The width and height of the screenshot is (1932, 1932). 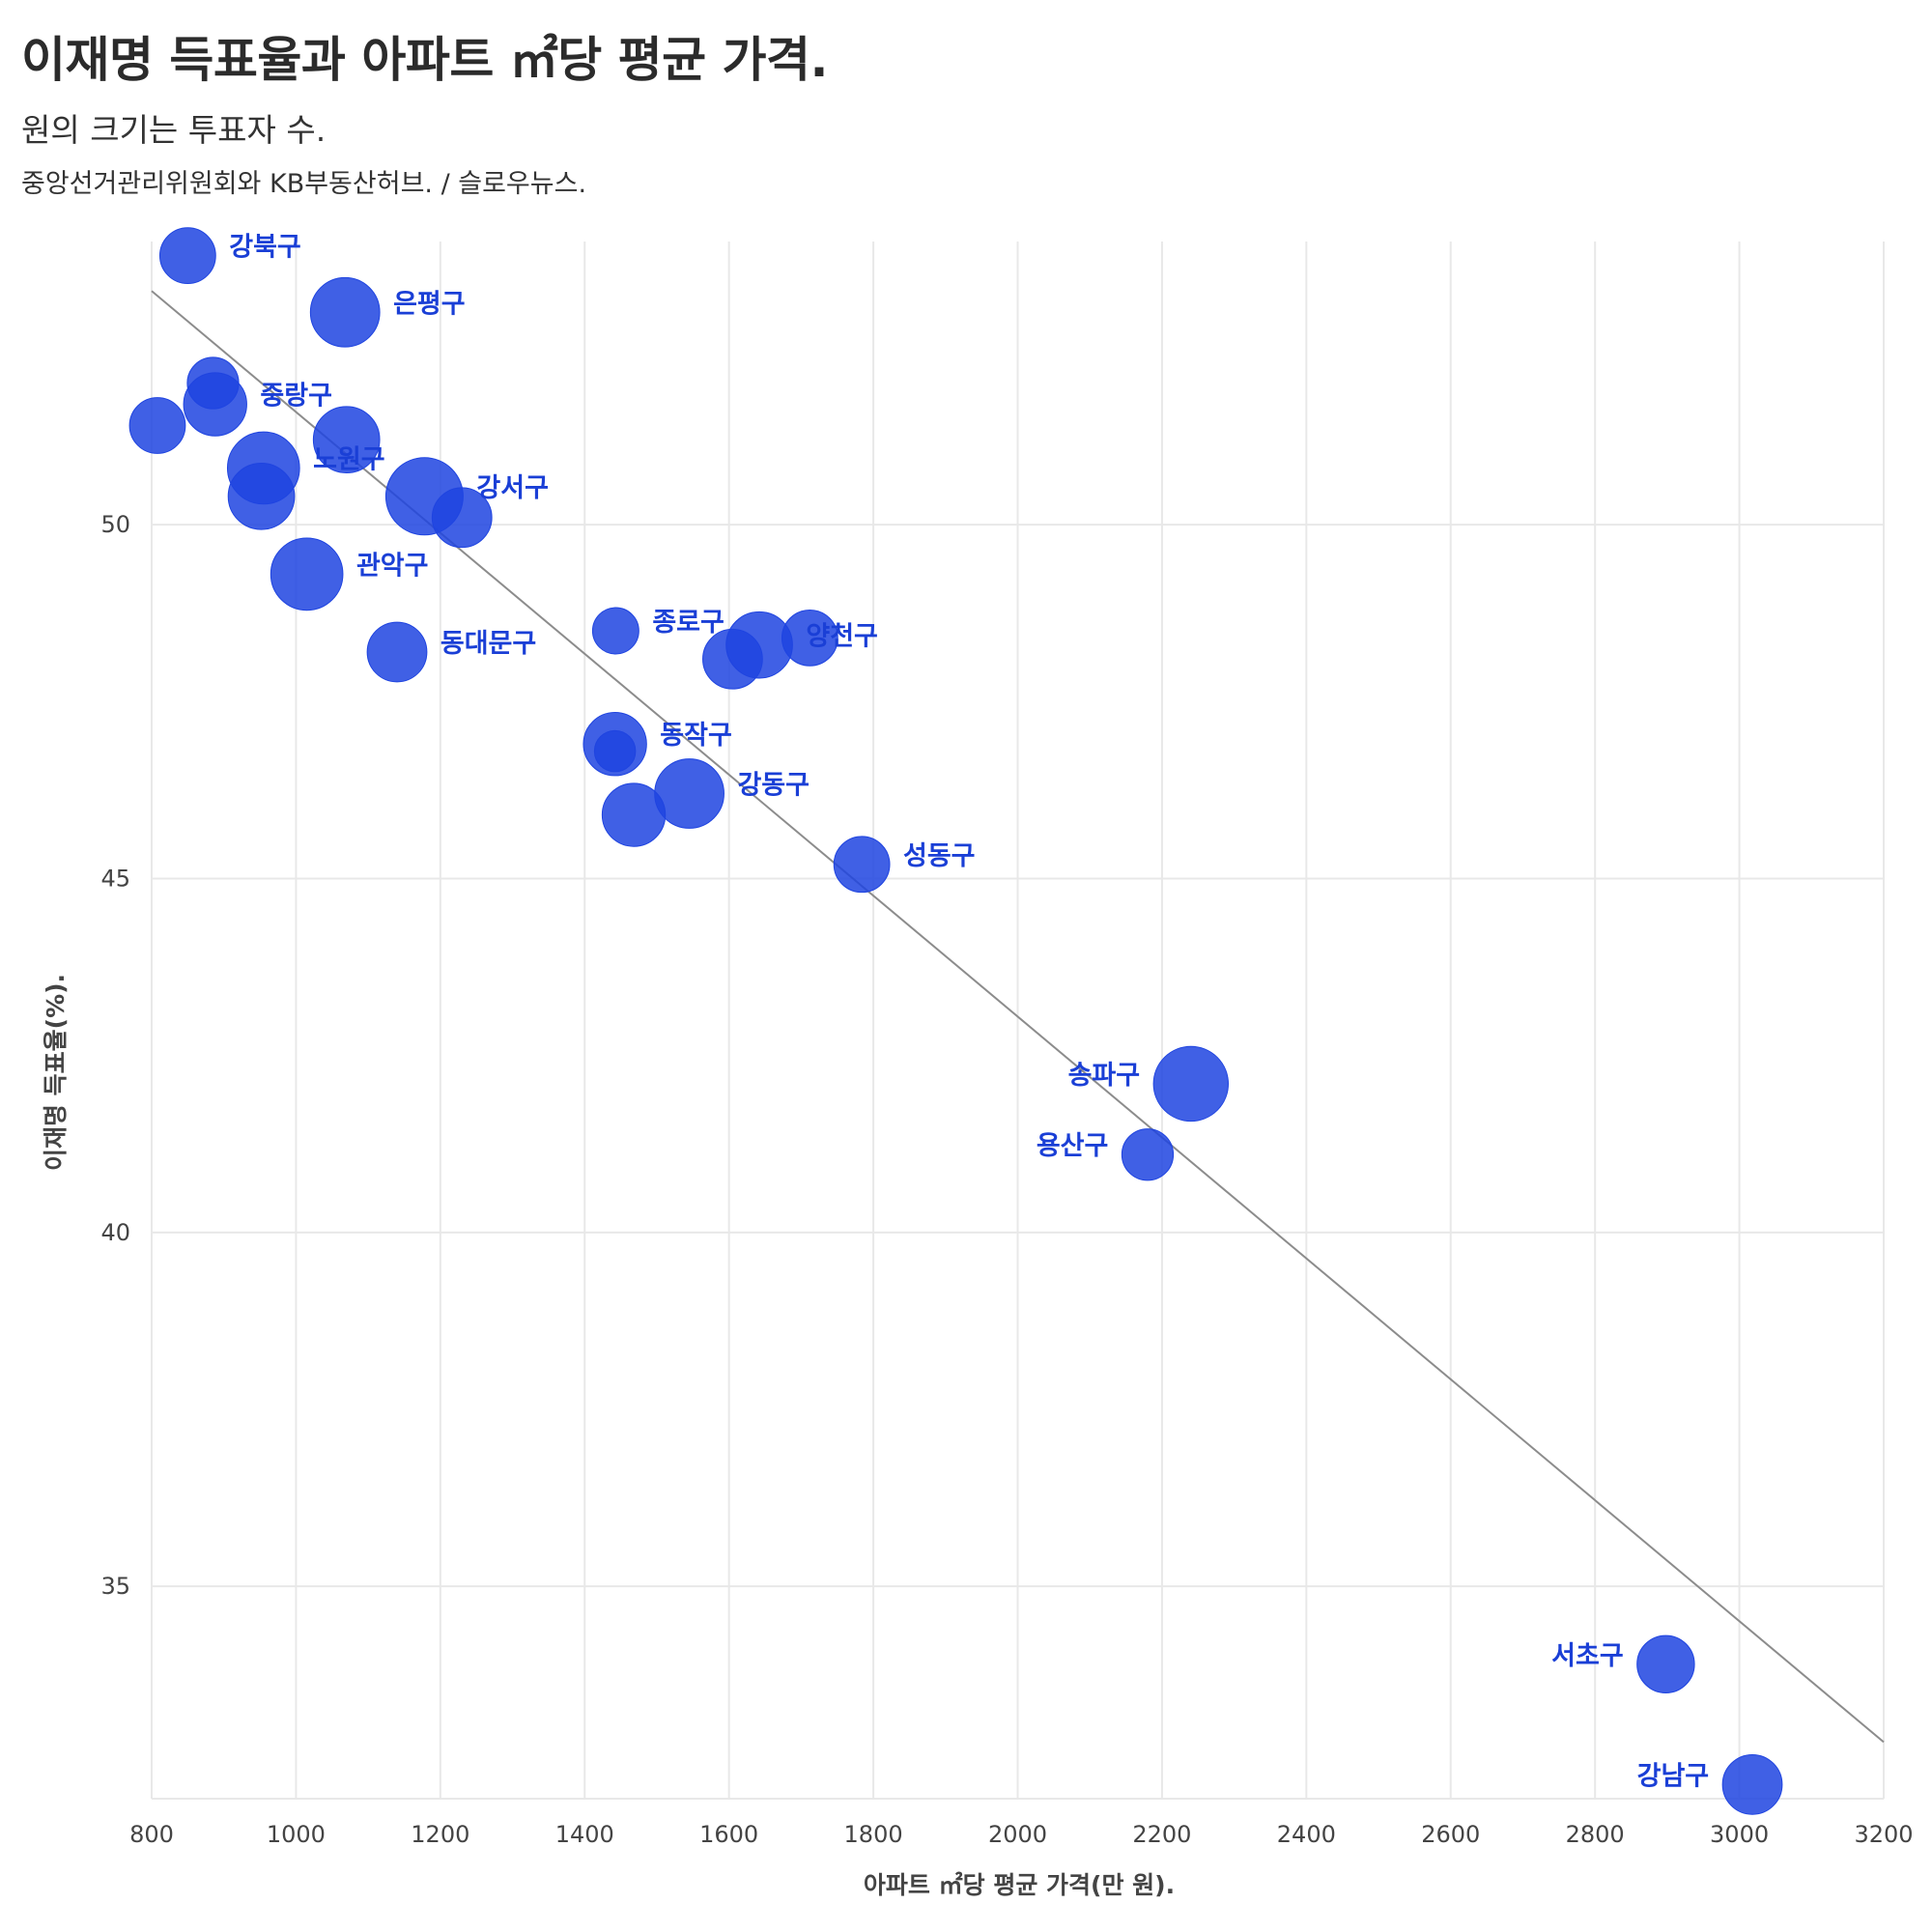 I want to click on point-label: 송파구, so click(x=1104, y=1076).